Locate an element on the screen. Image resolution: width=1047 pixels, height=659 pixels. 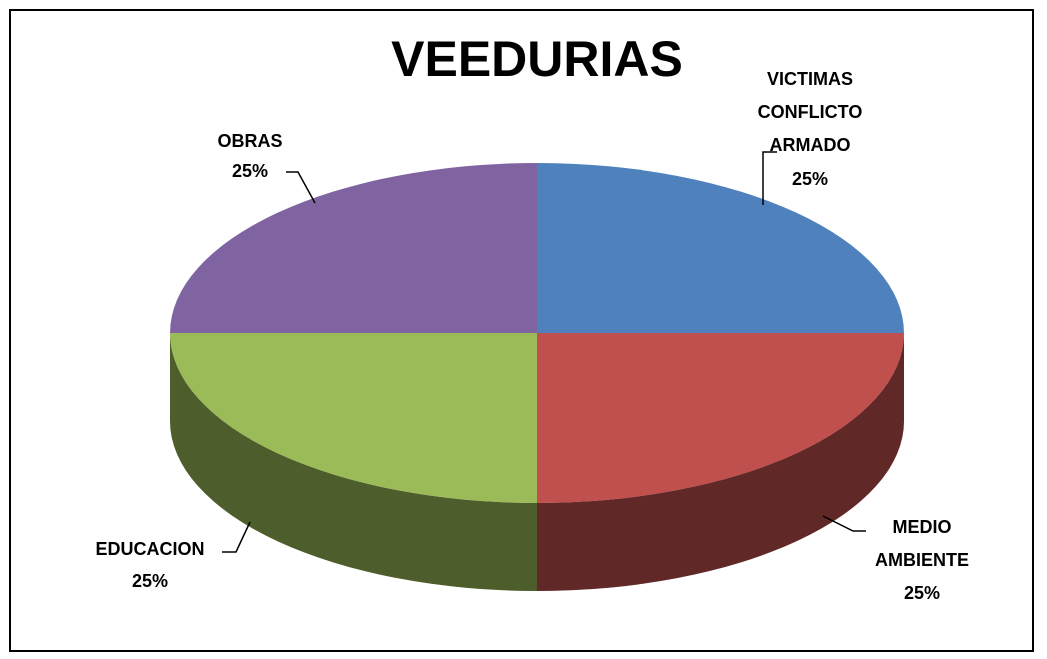
slice-label: EDUCACION is located at coordinates (150, 549).